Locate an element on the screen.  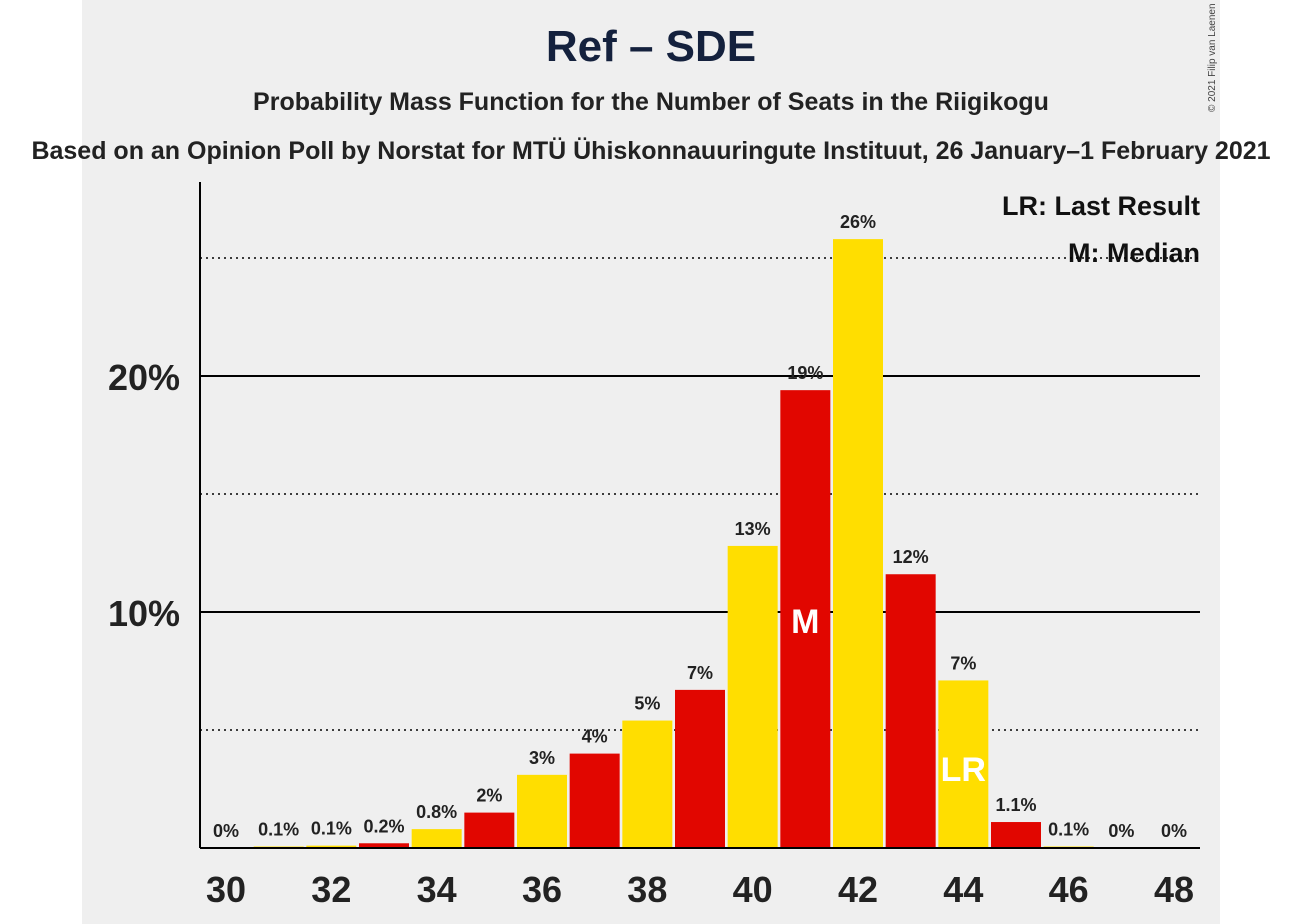
x-tick-label: 34 is located at coordinates (437, 889).